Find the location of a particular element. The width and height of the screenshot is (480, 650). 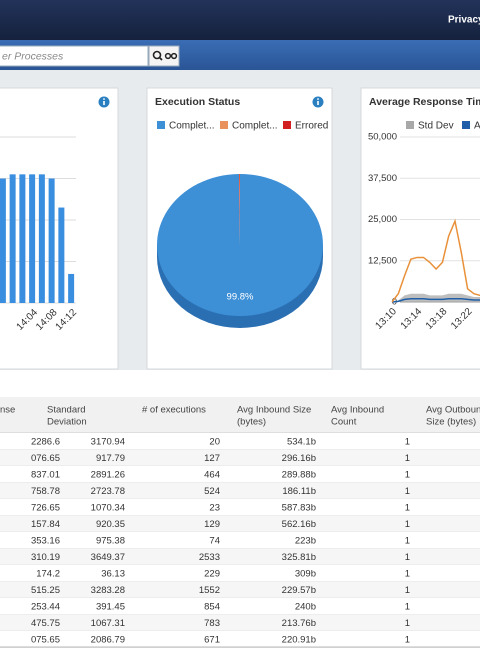

table-cell: 296.16b is located at coordinates (299, 458).